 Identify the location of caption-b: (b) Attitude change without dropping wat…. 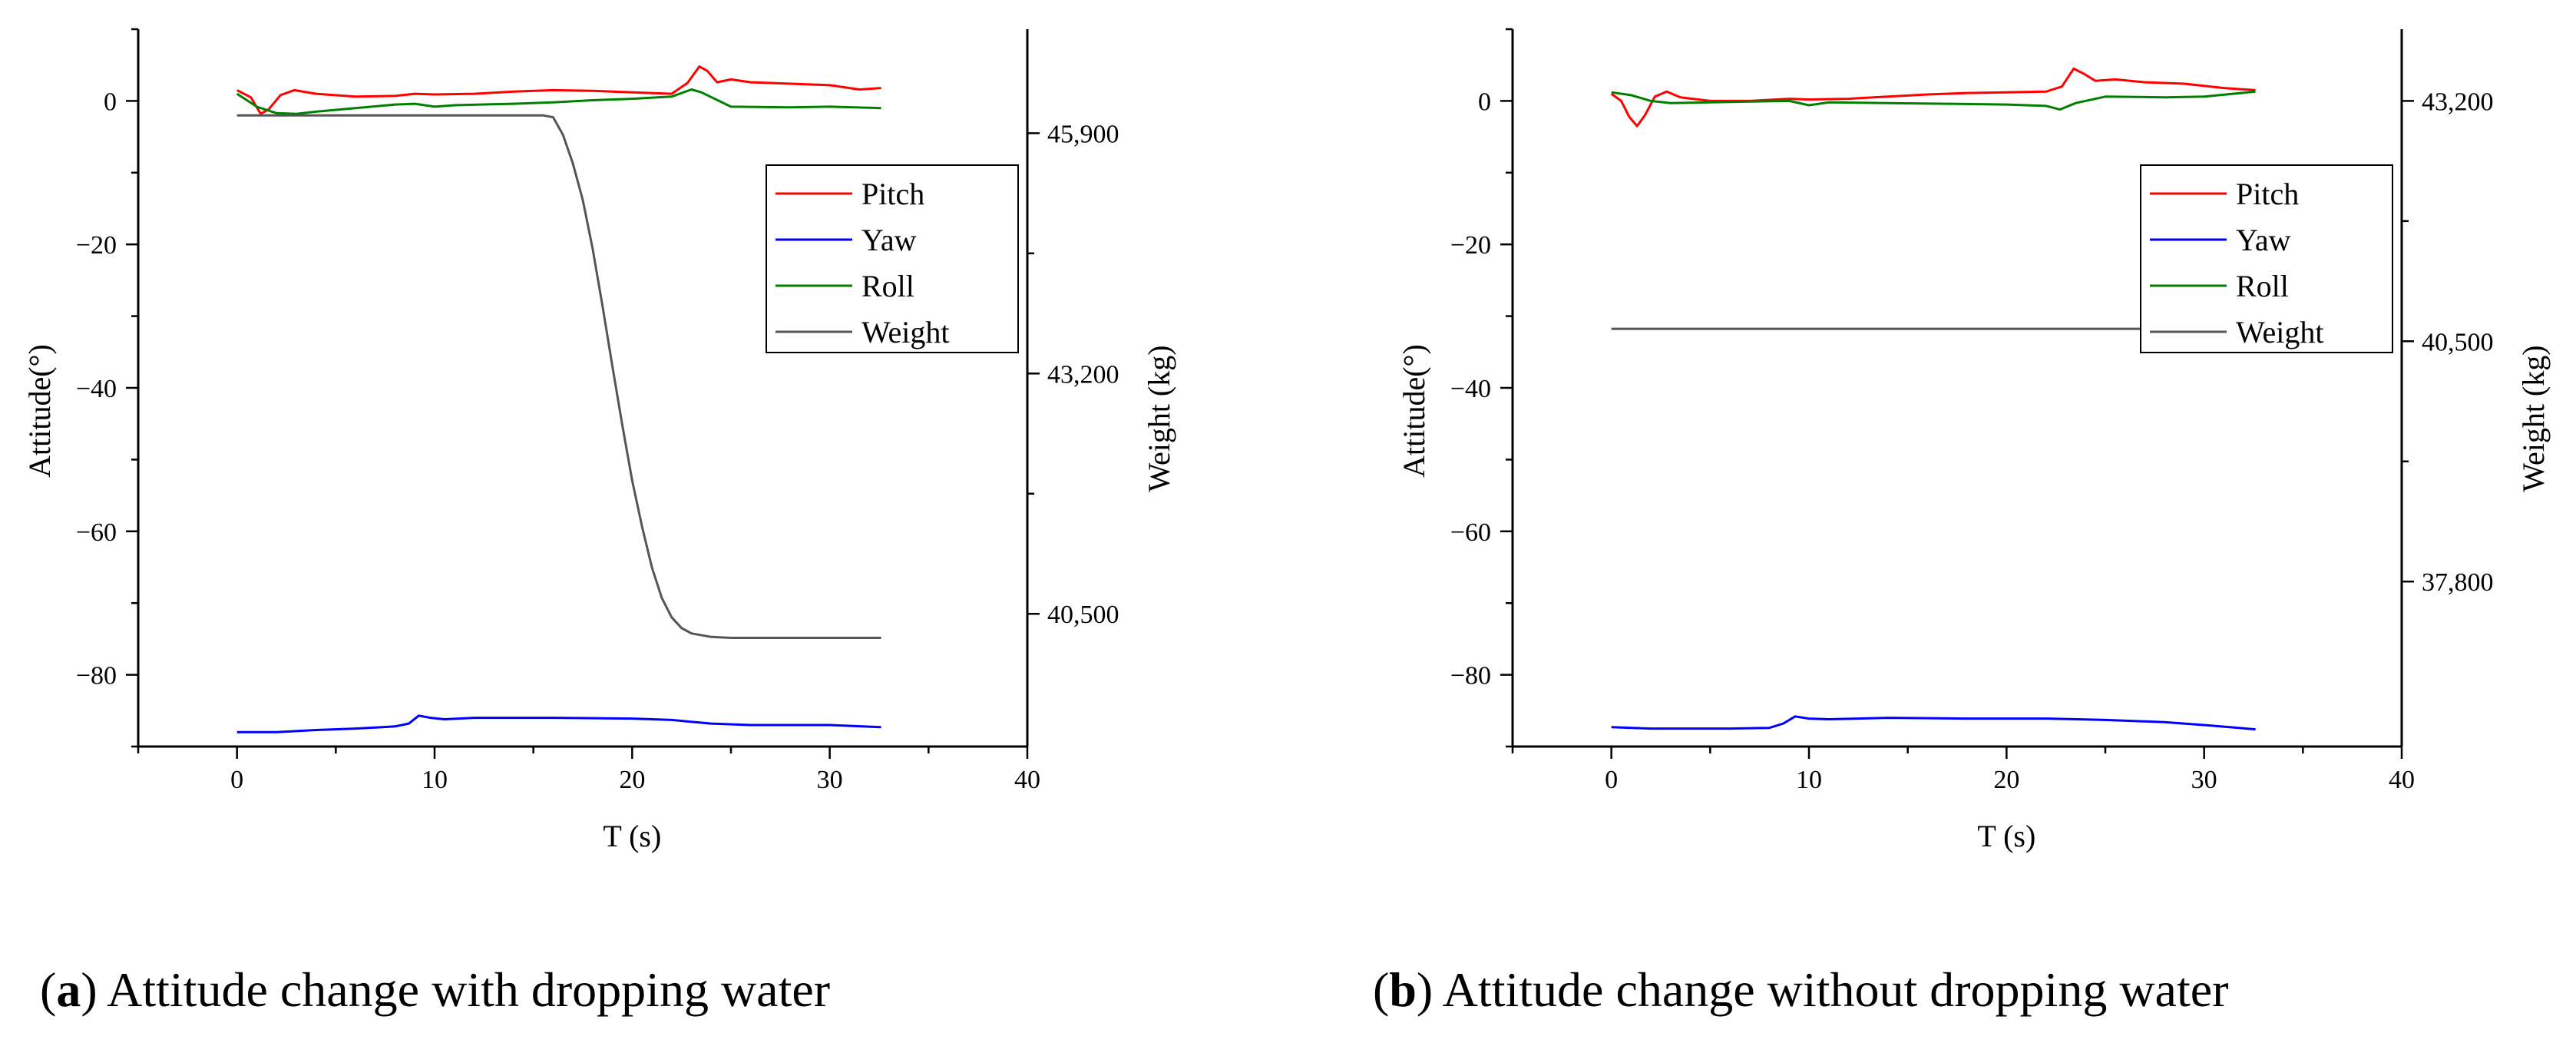
(1801, 989).